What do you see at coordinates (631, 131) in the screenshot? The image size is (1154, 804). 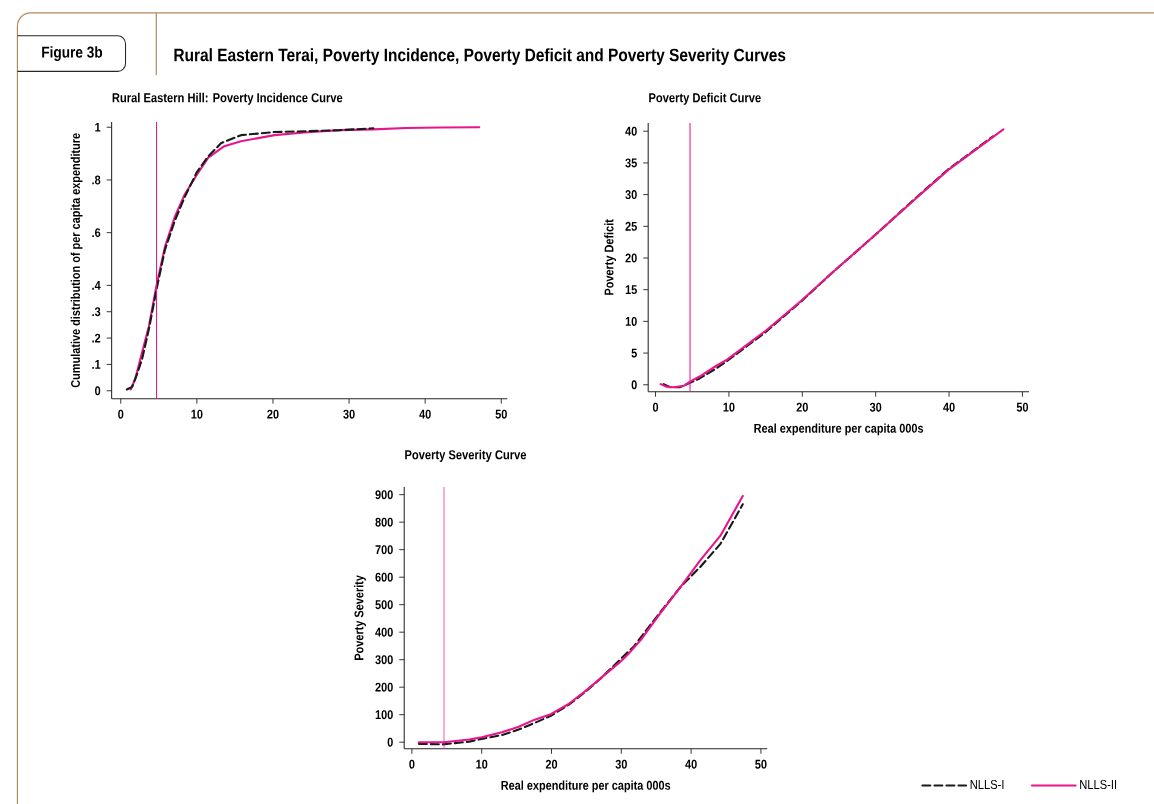 I see `y-tick-label: 40` at bounding box center [631, 131].